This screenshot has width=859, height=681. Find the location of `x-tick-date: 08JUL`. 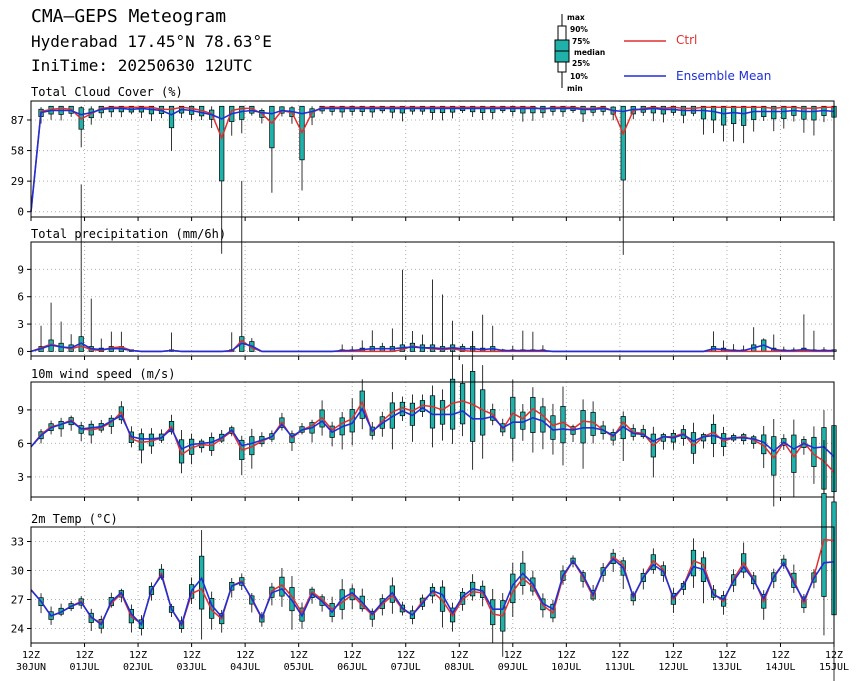

x-tick-date: 08JUL is located at coordinates (459, 667).